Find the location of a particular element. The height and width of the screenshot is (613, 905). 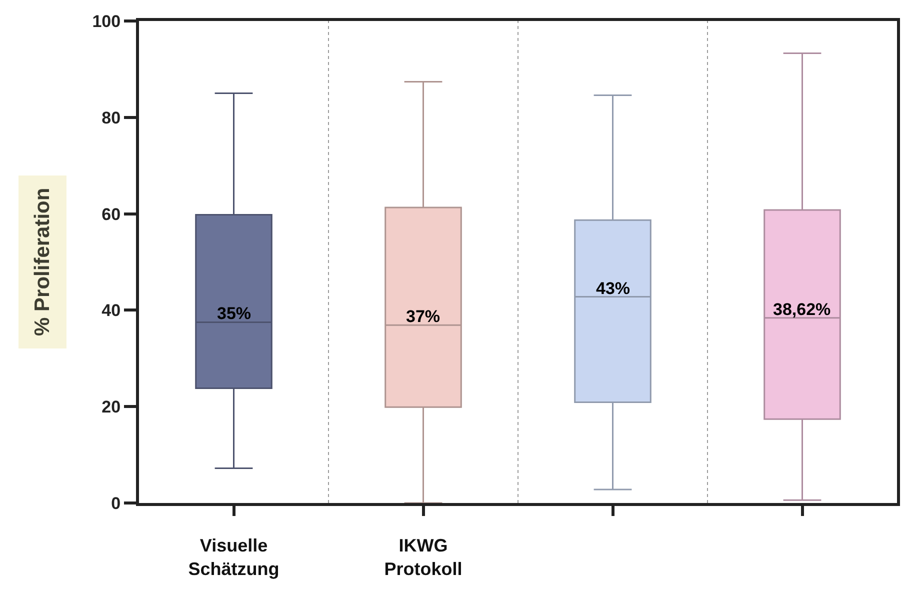

annotation: 37% is located at coordinates (423, 316).